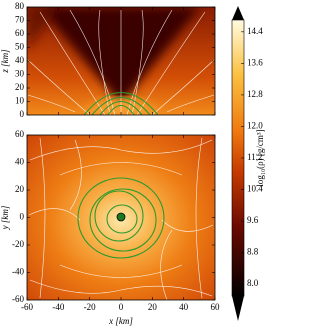 The width and height of the screenshot is (320, 332). What do you see at coordinates (255, 31) in the screenshot?
I see `colorbar-tick-label: 14.4` at bounding box center [255, 31].